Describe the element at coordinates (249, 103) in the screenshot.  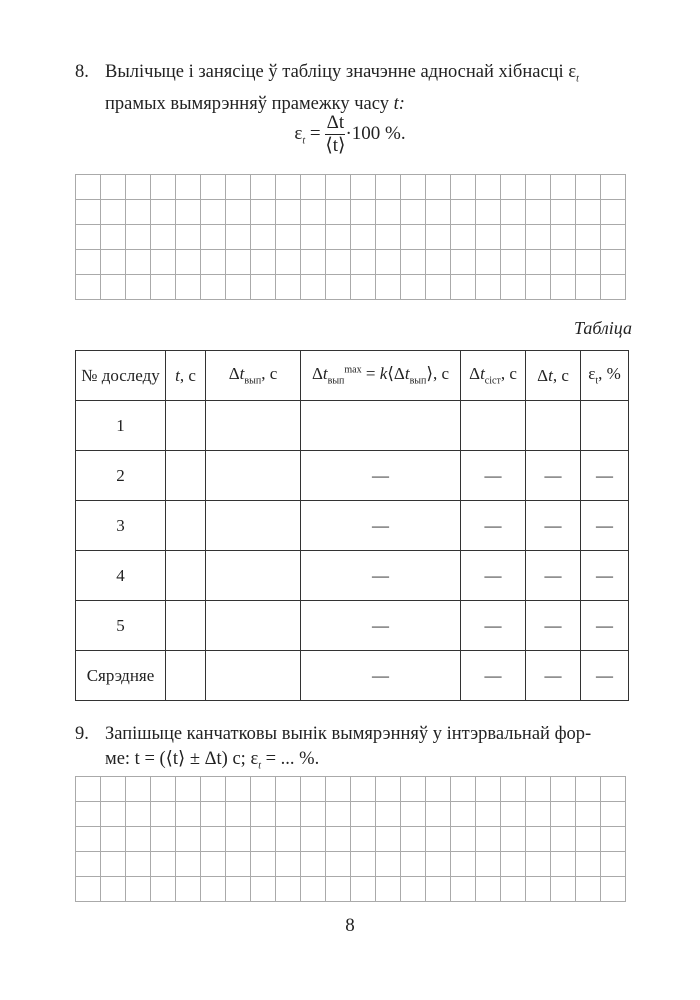
I see `text: прамых вымярэнняў прамежку часу` at that location.